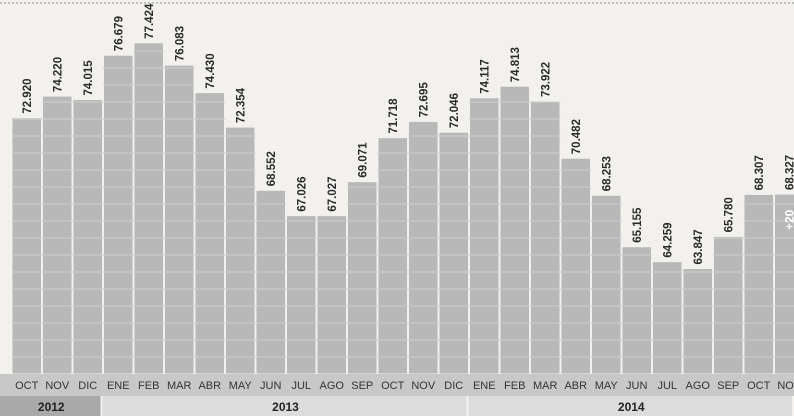 The image size is (794, 416). I want to click on bar-value-label: 74.117, so click(485, 76).